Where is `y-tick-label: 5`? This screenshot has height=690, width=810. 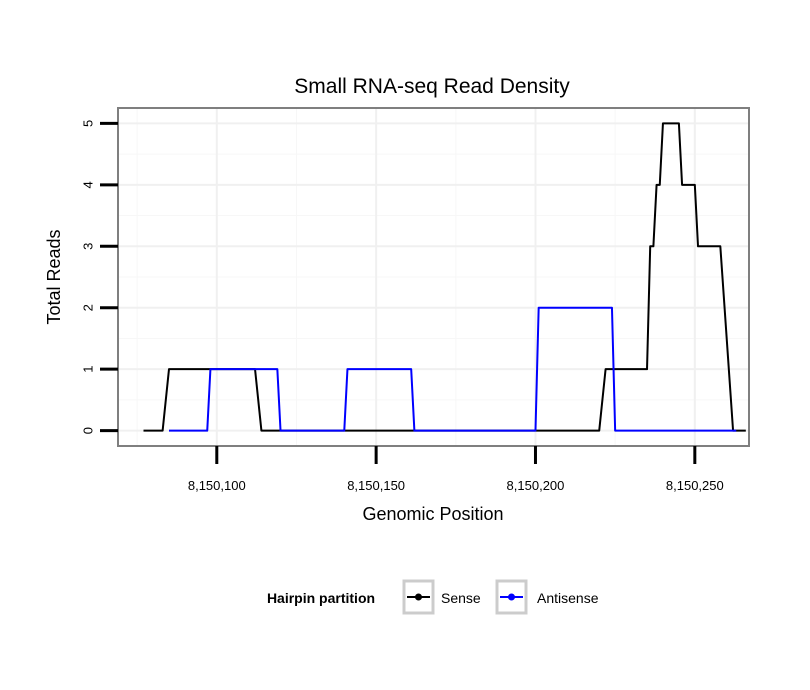
y-tick-label: 5 is located at coordinates (88, 123).